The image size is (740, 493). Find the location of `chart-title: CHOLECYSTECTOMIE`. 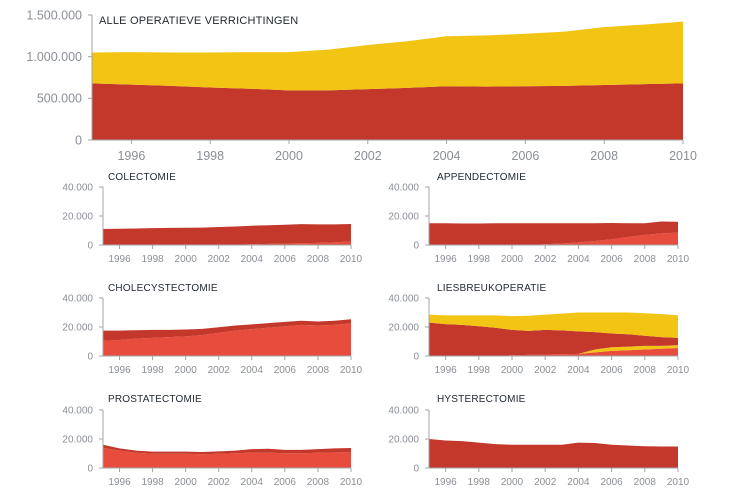

chart-title: CHOLECYSTECTOMIE is located at coordinates (163, 288).